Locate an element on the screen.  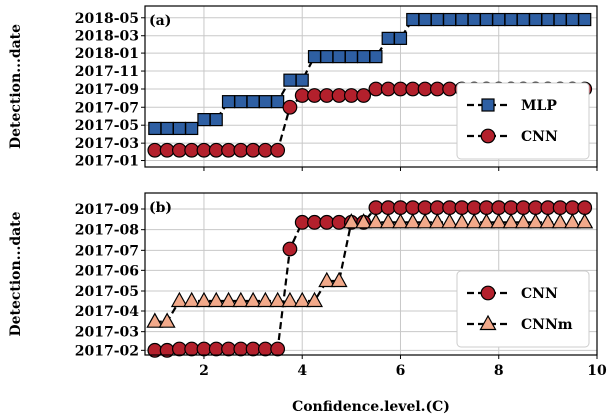
y-tick-label: 2017-03 is located at coordinates (107, 144).